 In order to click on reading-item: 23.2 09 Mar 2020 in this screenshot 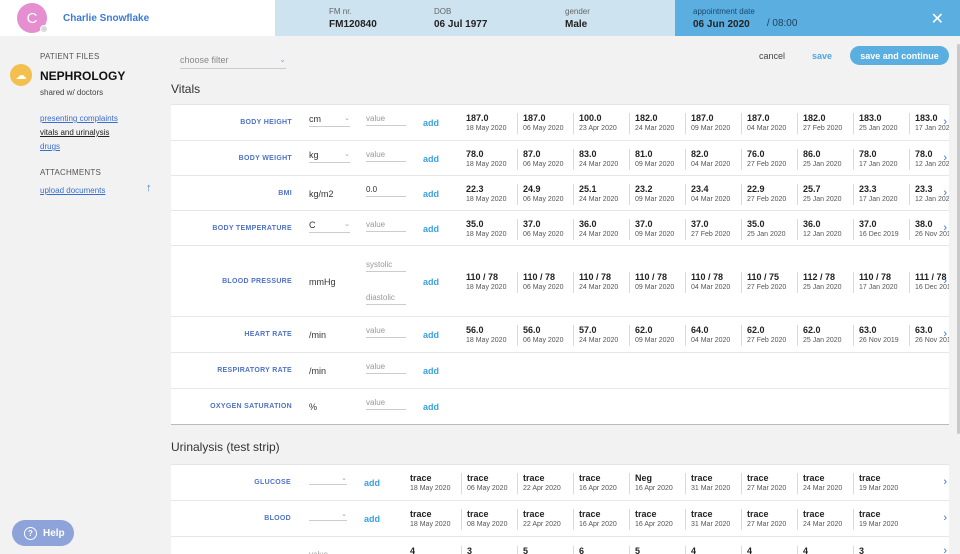, I will do `click(657, 194)`.